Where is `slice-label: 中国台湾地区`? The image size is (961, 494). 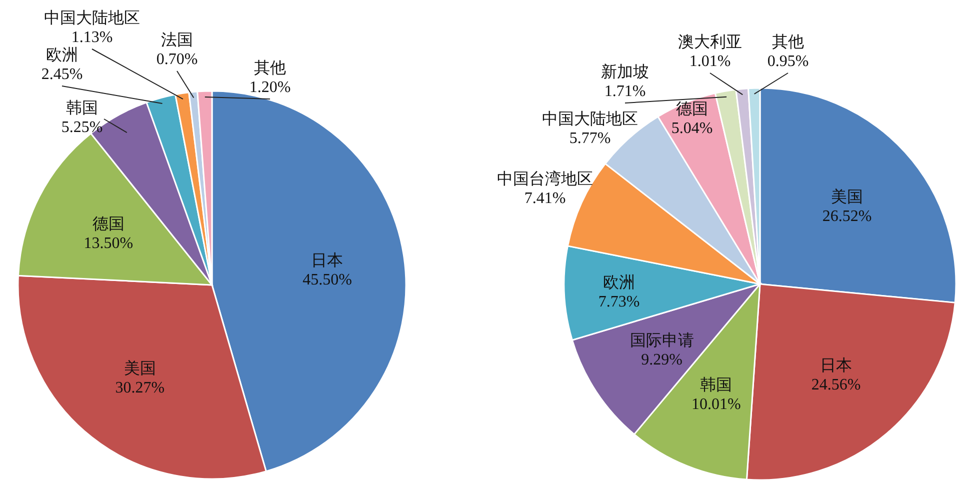
slice-label: 中国台湾地区 is located at coordinates (545, 179).